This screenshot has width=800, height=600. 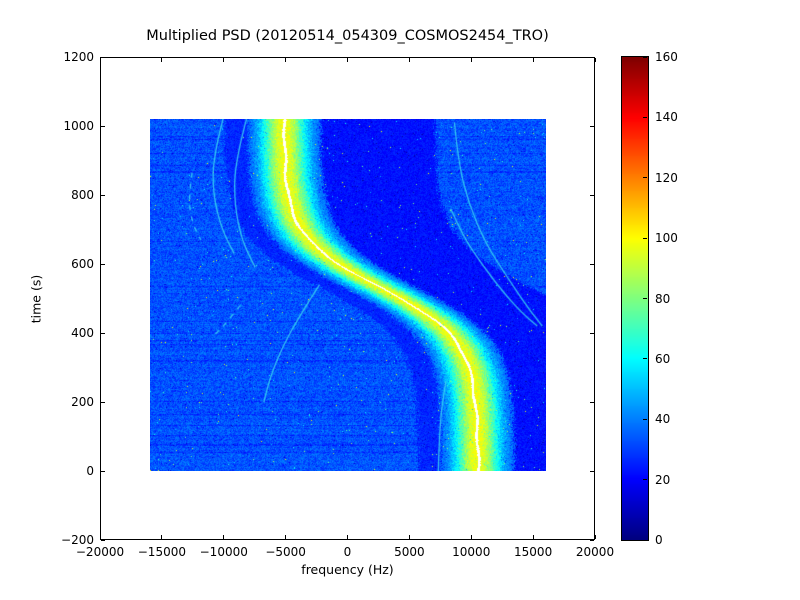 What do you see at coordinates (409, 552) in the screenshot?
I see `x-tick-label: 5000` at bounding box center [409, 552].